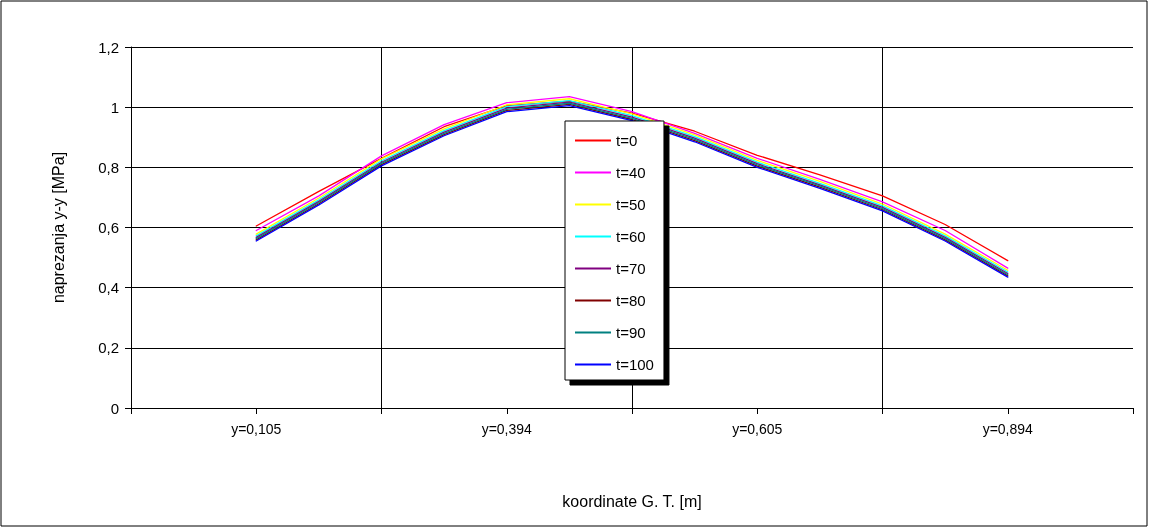 The height and width of the screenshot is (528, 1149). What do you see at coordinates (627, 140) in the screenshot?
I see `legend-label: t=0` at bounding box center [627, 140].